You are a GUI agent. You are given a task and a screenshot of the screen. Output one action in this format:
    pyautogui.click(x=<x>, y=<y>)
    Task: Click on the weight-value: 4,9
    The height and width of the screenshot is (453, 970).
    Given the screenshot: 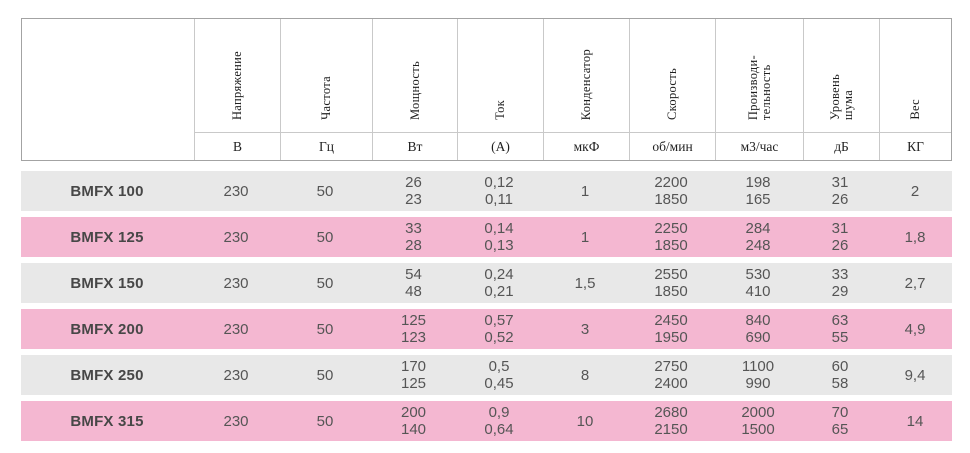 What is the action you would take?
    pyautogui.click(x=915, y=329)
    